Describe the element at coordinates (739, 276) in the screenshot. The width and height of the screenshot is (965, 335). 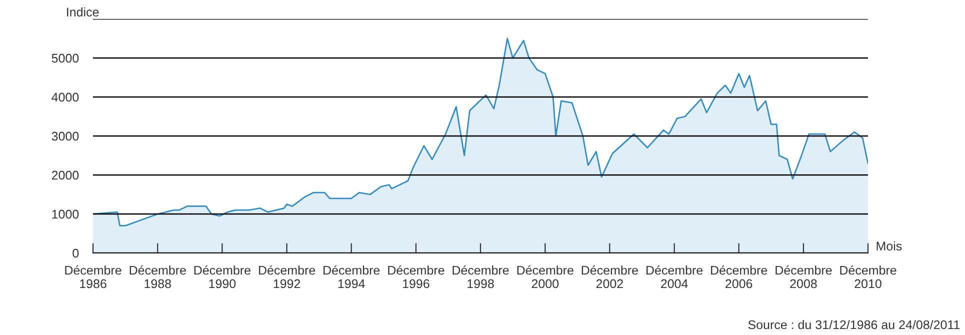
I see `x-tick-label: Décembre 2006` at that location.